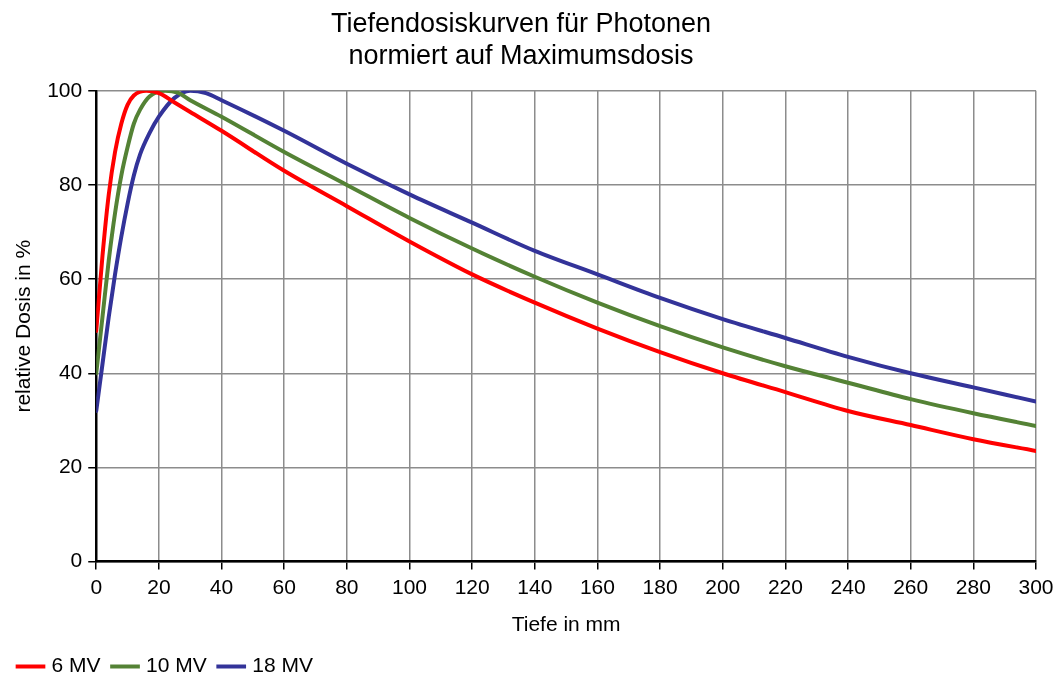 This screenshot has height=689, width=1060. Describe the element at coordinates (785, 586) in the screenshot. I see `x-tick-label: 220` at that location.